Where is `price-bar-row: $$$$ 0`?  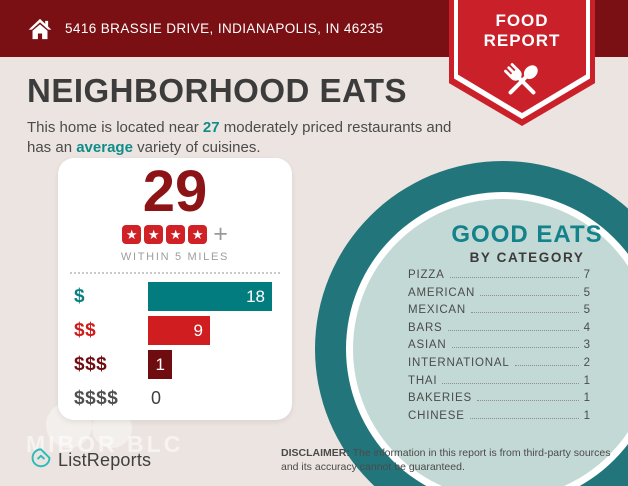 price-bar-row: $$$$ 0 is located at coordinates (175, 399).